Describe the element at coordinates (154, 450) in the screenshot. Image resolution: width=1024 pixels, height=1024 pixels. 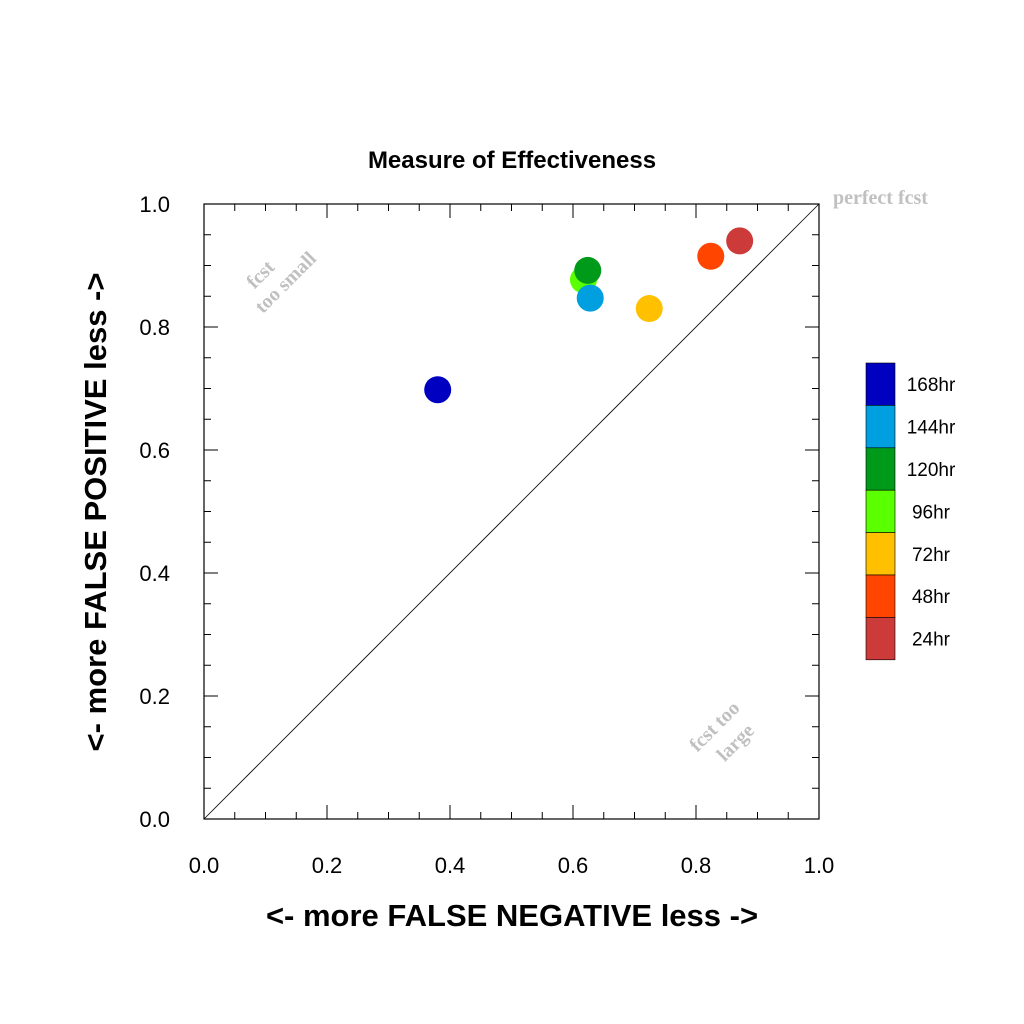
I see `y-tick-label: 0.6` at that location.